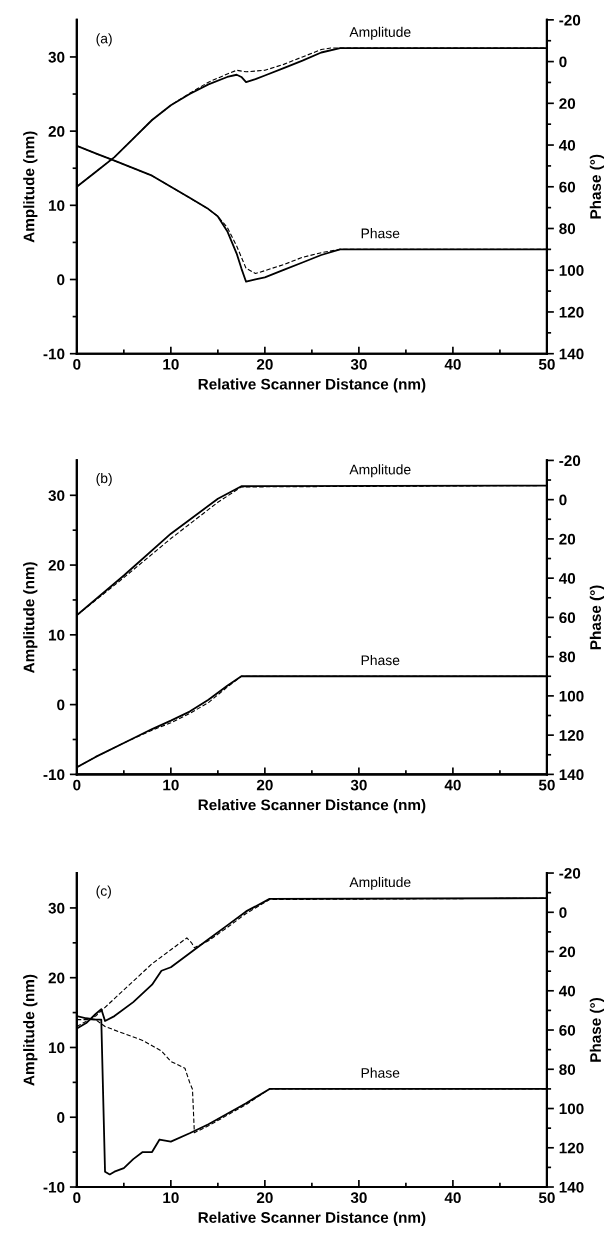 This screenshot has height=1241, width=605. What do you see at coordinates (104, 479) in the screenshot?
I see `annotation: (b)` at bounding box center [104, 479].